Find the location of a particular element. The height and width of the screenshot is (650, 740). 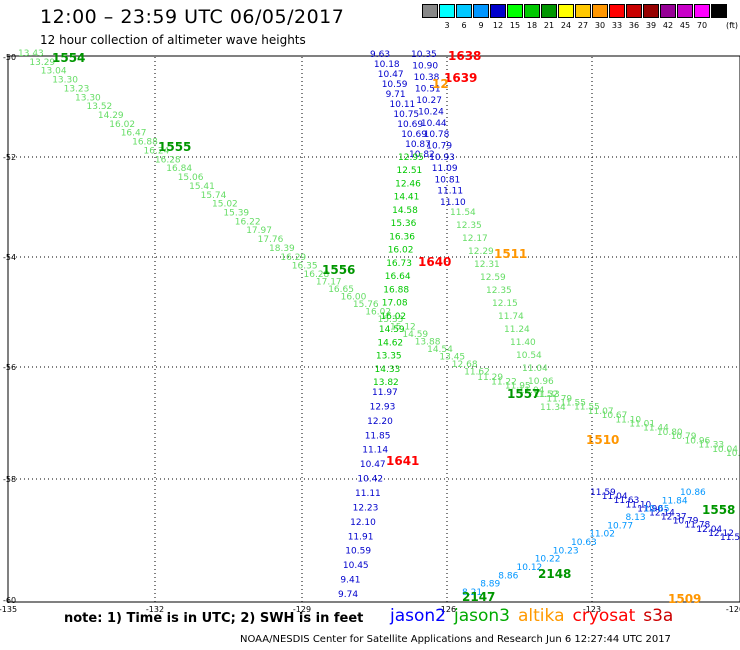

wave-height-value: 8.86 is located at coordinates (508, 576).